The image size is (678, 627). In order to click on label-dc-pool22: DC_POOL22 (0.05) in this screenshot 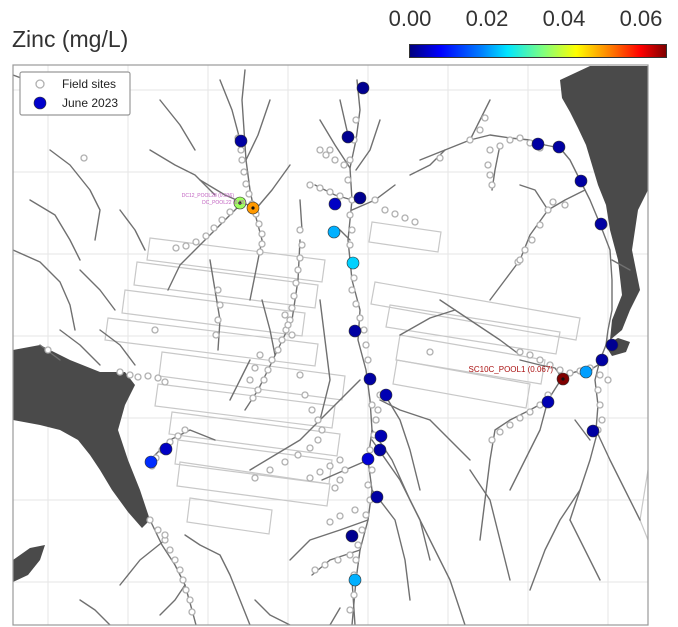, I will do `click(224, 203)`.